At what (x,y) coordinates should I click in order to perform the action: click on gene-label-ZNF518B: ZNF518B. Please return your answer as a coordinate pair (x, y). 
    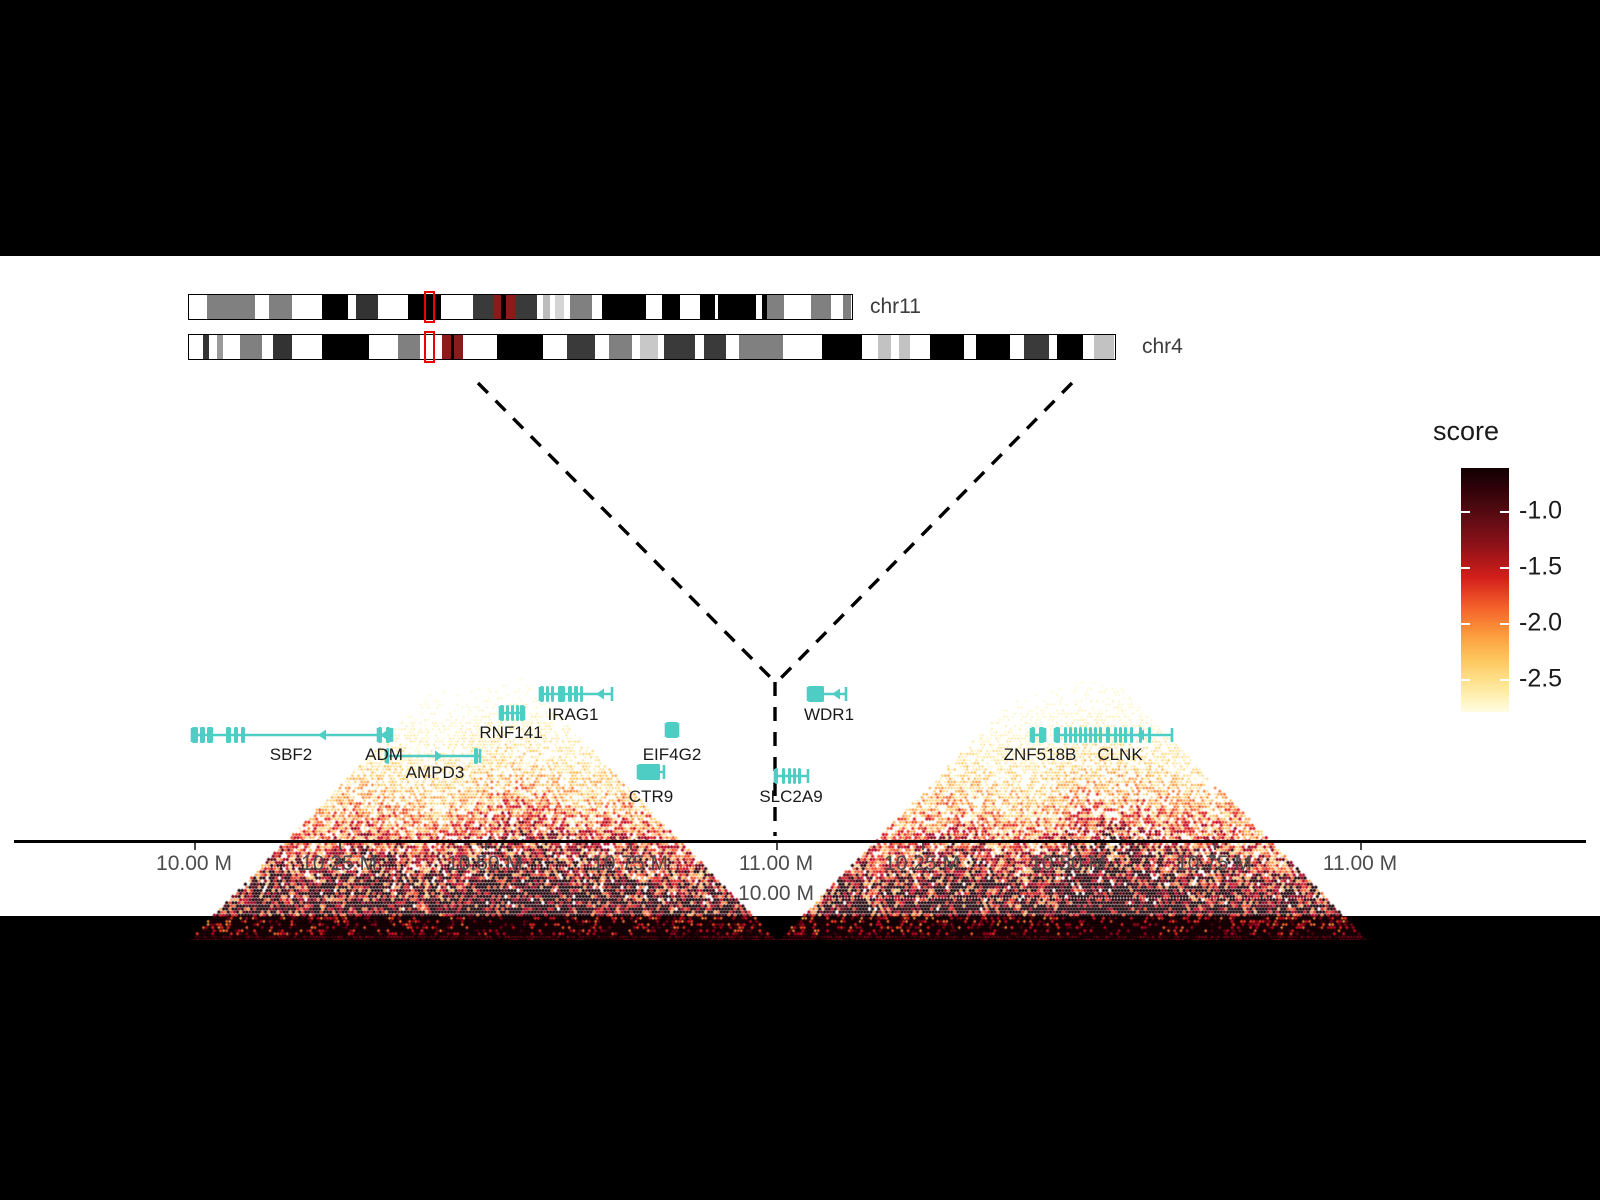
    Looking at the image, I should click on (1040, 754).